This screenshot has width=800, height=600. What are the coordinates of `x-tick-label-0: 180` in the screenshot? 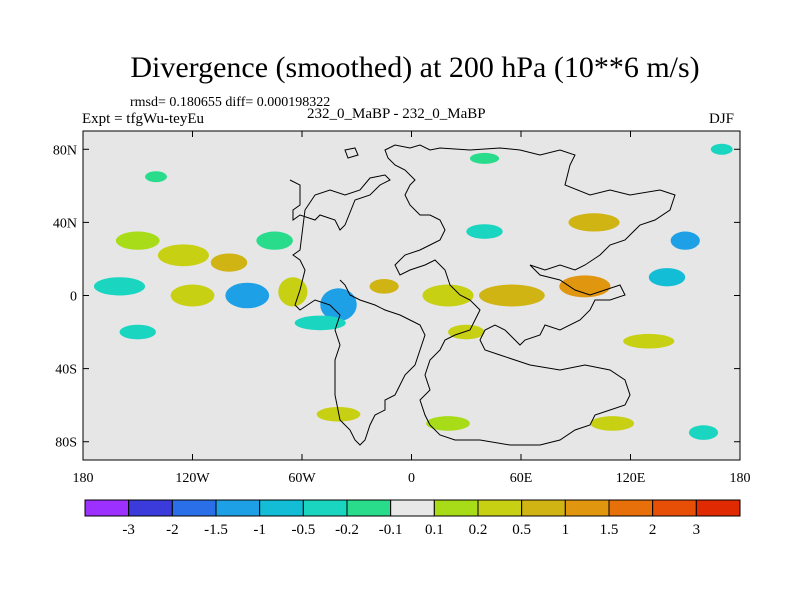 It's located at (83, 478).